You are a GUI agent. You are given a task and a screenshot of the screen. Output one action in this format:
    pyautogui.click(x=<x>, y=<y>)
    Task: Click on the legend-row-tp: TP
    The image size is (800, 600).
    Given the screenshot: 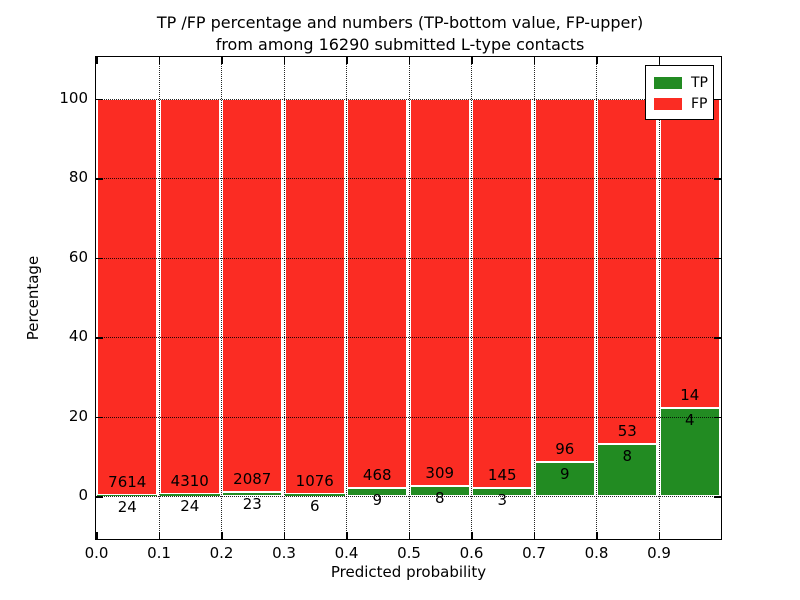 What is the action you would take?
    pyautogui.click(x=681, y=82)
    